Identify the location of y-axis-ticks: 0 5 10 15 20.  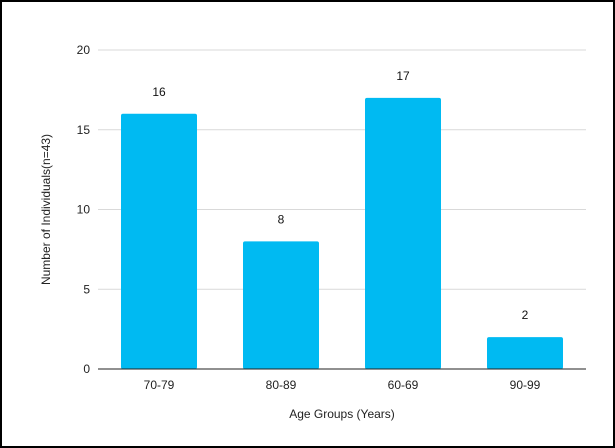
(84, 209).